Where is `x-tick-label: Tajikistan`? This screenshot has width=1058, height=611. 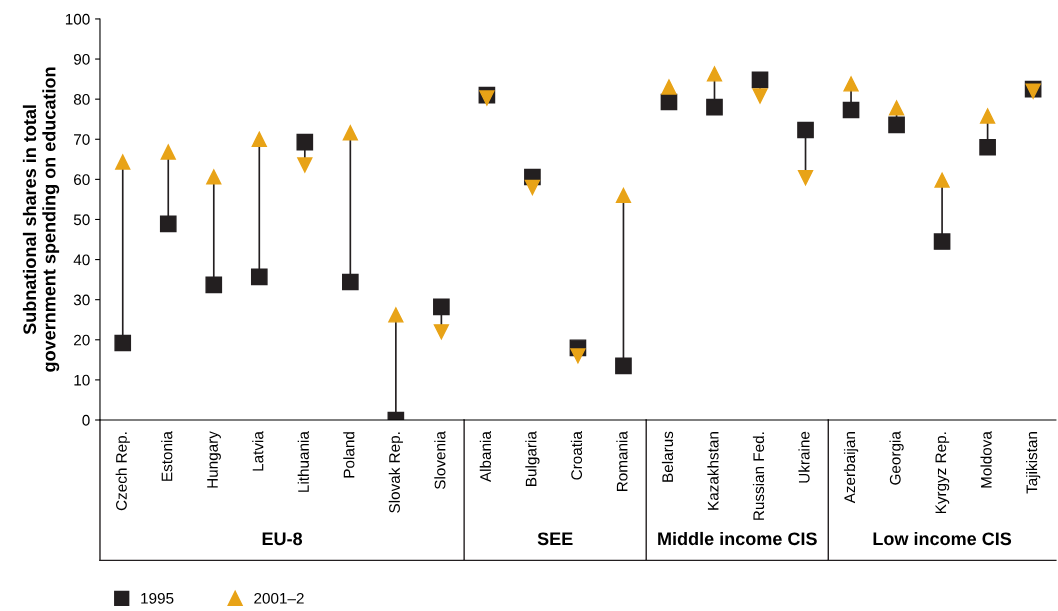 x-tick-label: Tajikistan is located at coordinates (1033, 463).